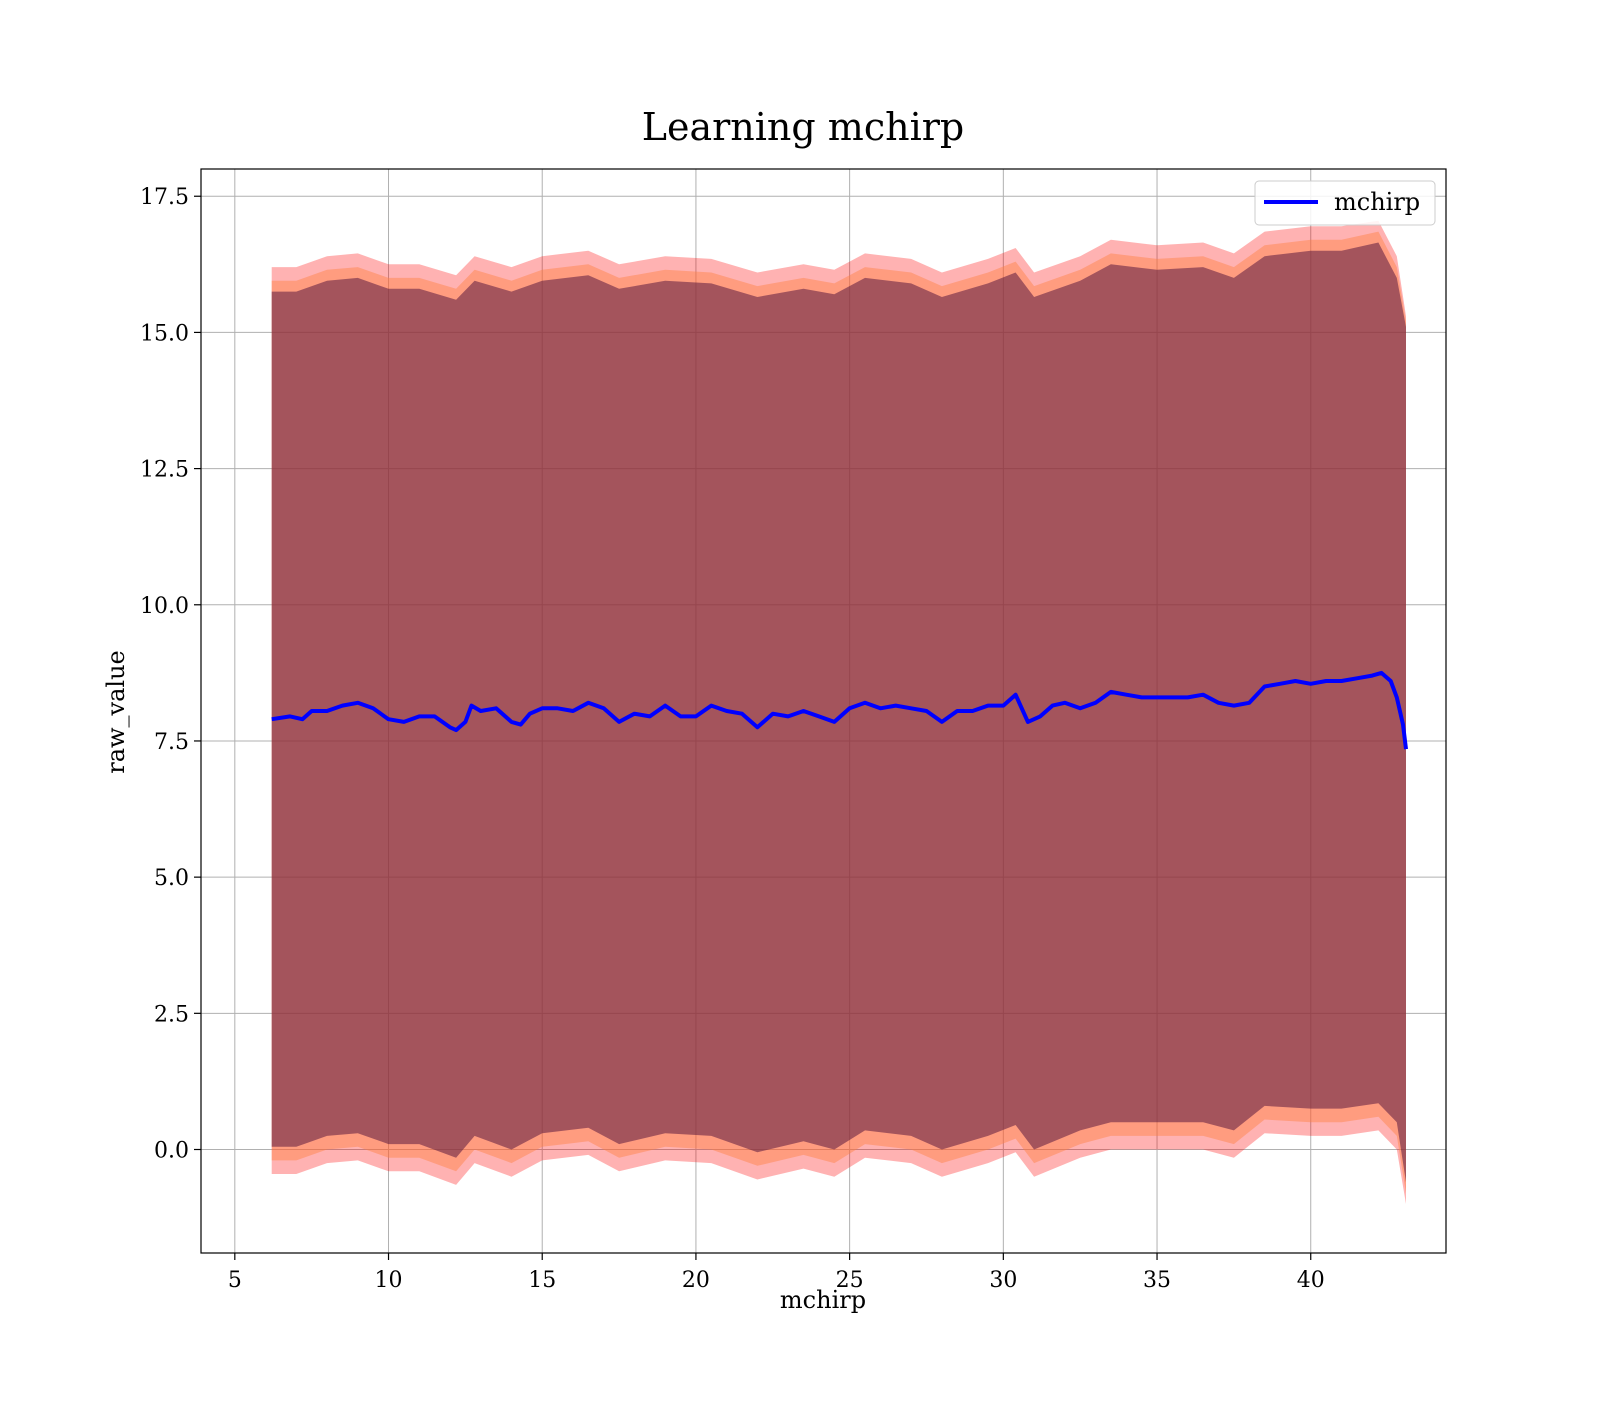  Describe the element at coordinates (1311, 1280) in the screenshot. I see `x-tick-label: 40` at that location.